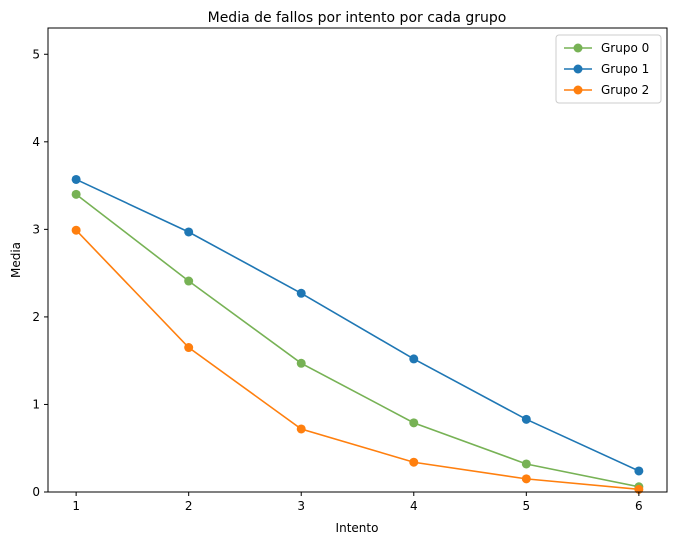  I want to click on legend-label: Grupo 2, so click(625, 90).